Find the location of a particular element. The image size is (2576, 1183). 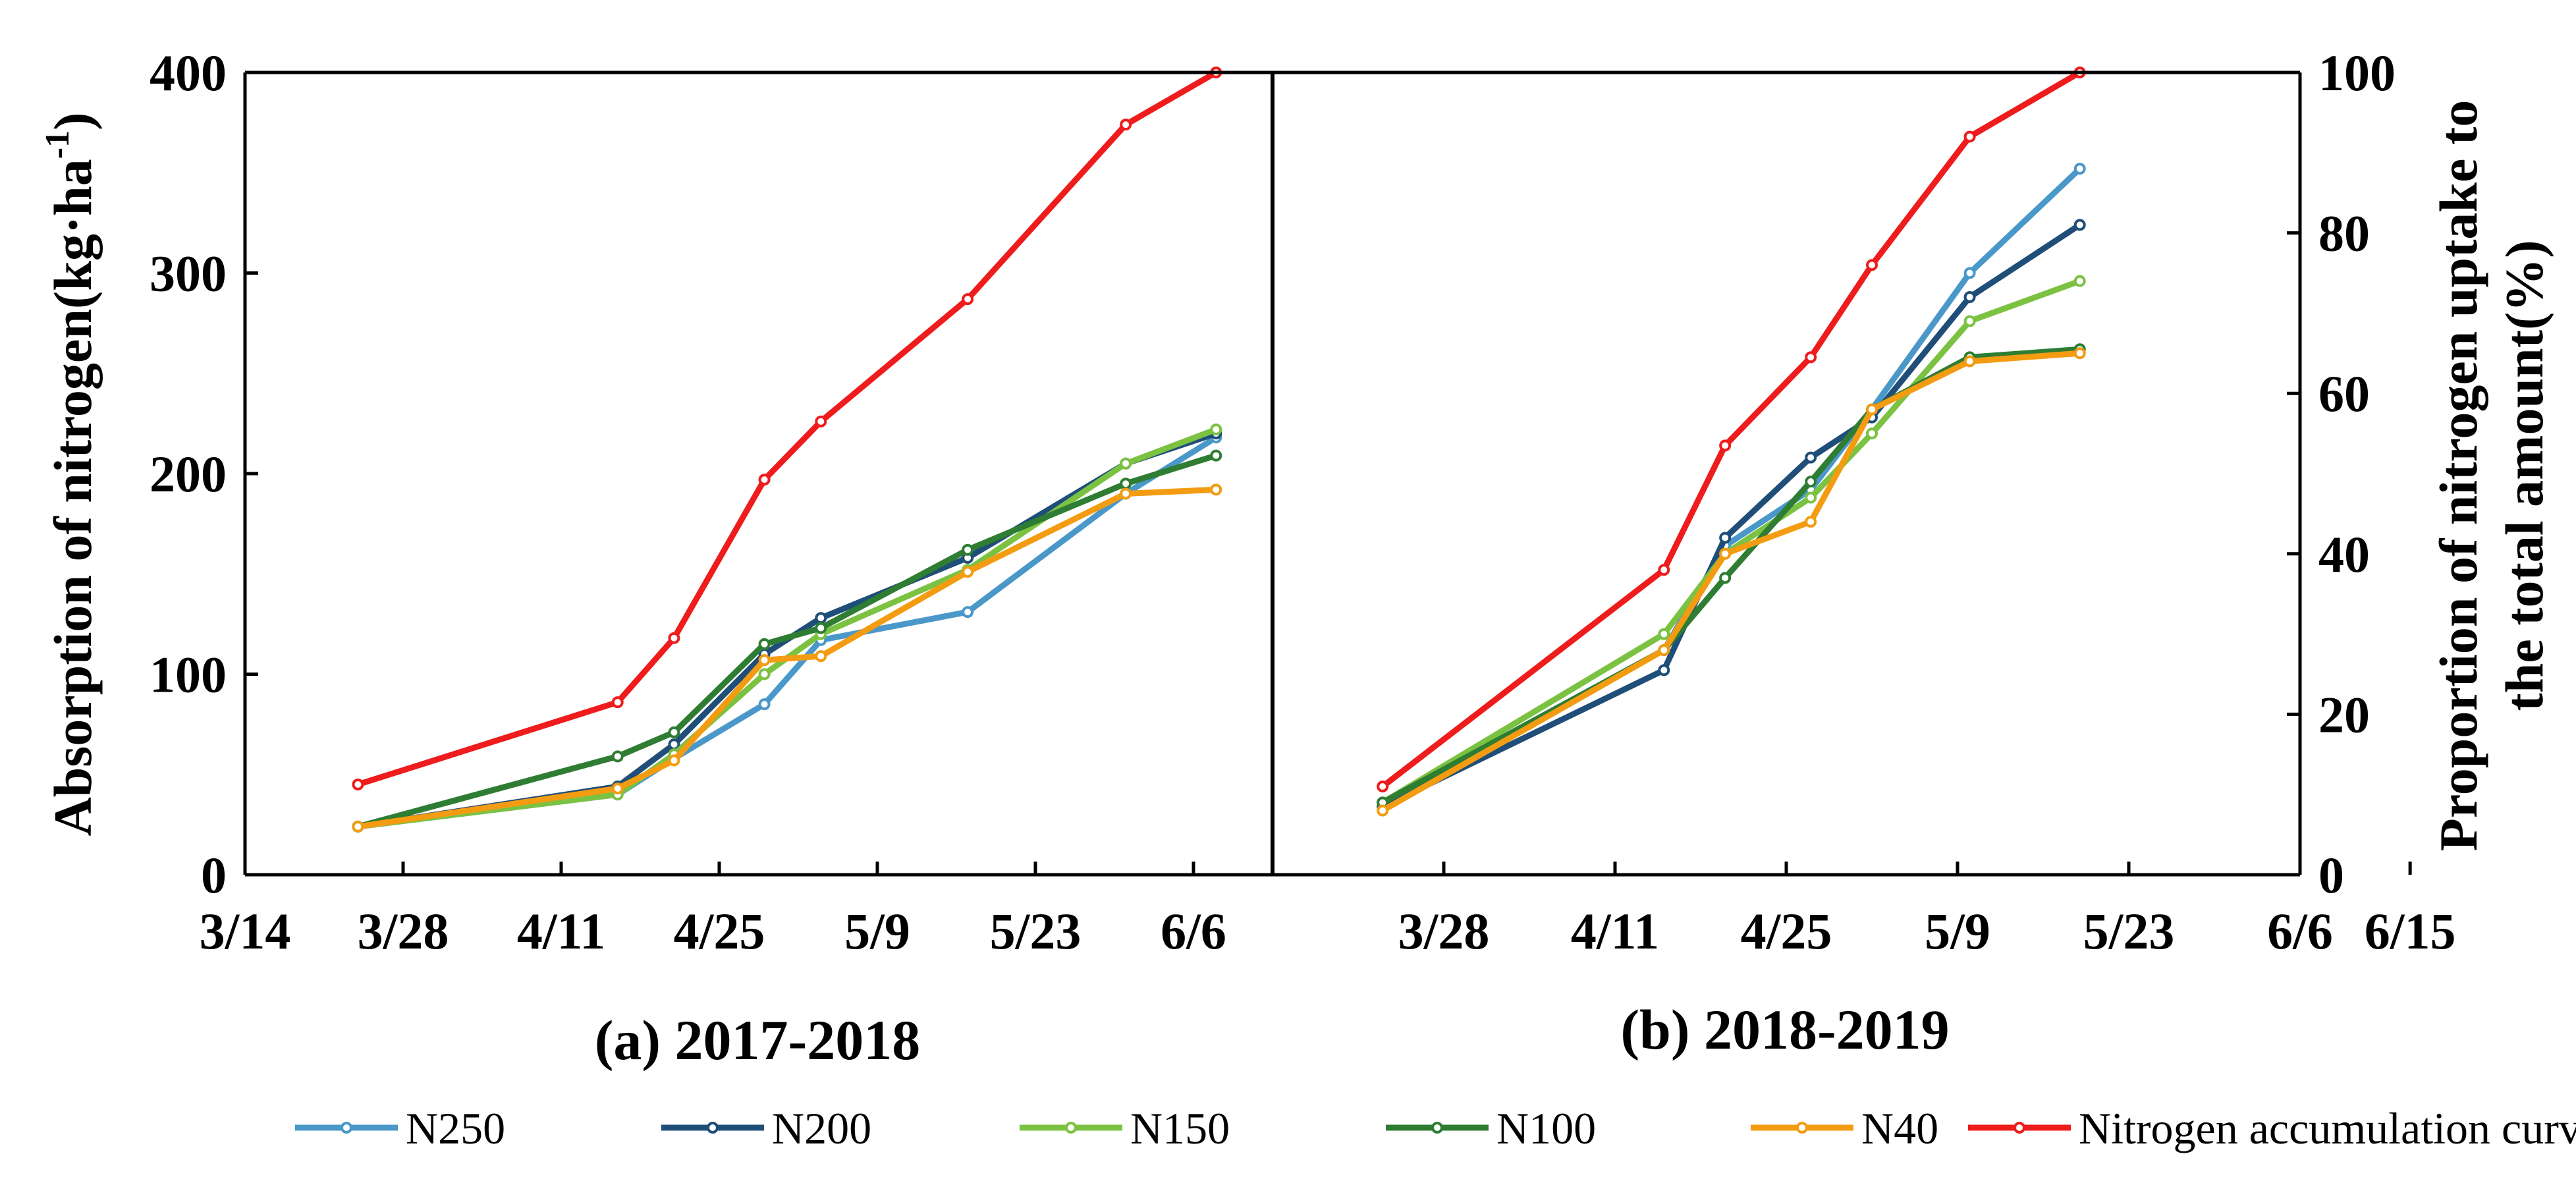

legend-label-nitrogen-accumulation-curve: Nitrogen accumulation curve is located at coordinates (2327, 1128).